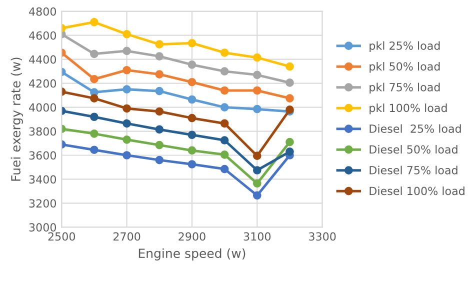 Image resolution: width=474 pixels, height=284 pixels. What do you see at coordinates (322, 236) in the screenshot?
I see `x-tick-label: 3300` at bounding box center [322, 236].